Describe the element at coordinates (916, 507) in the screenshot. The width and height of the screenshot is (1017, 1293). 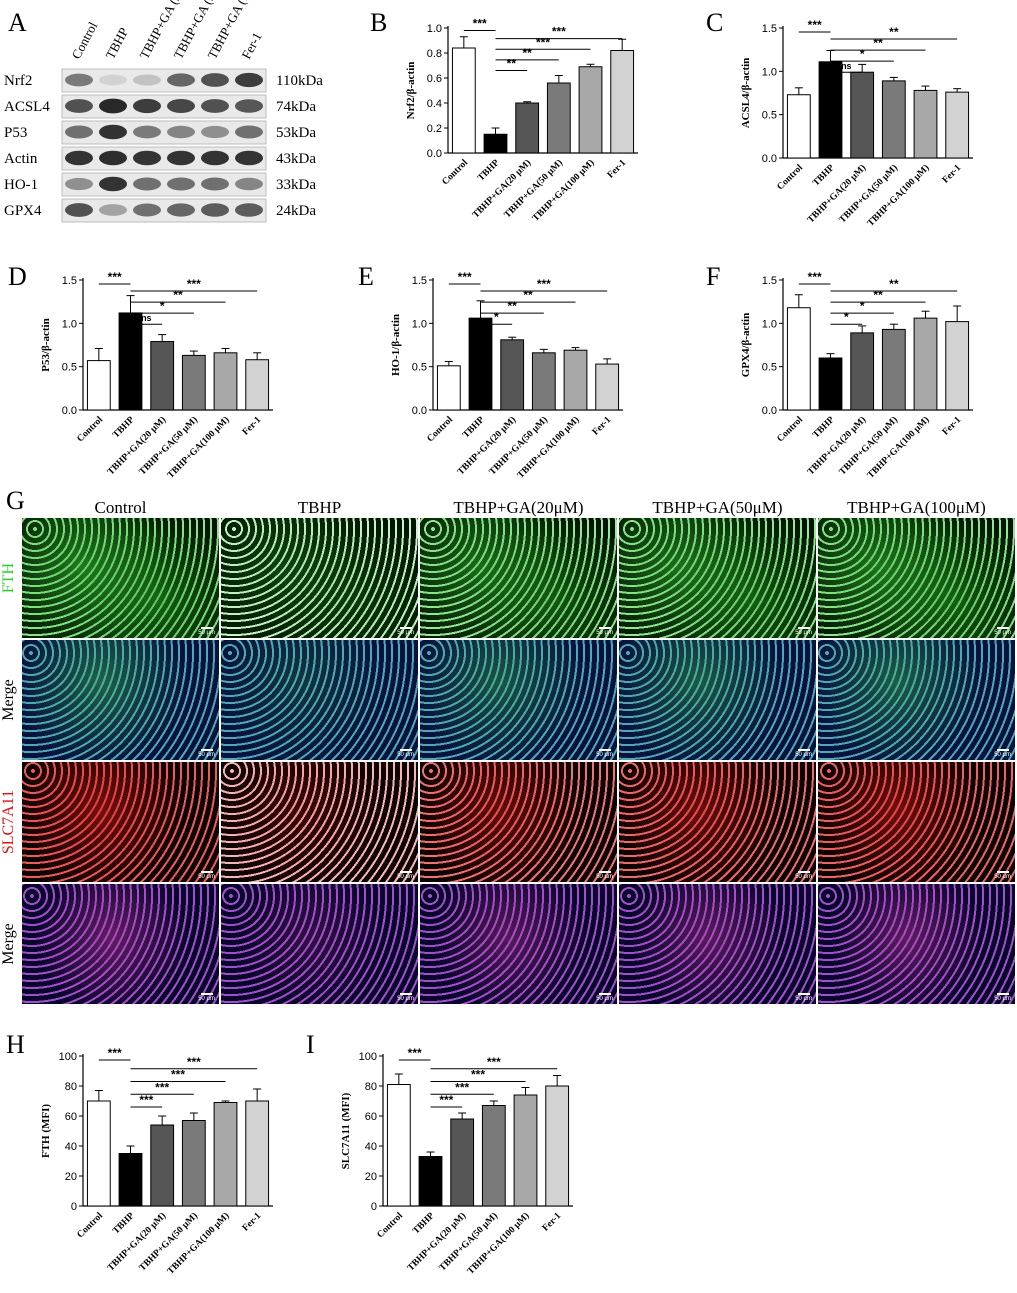
I see `micro-column-label: TBHP+GA(100μM)` at that location.